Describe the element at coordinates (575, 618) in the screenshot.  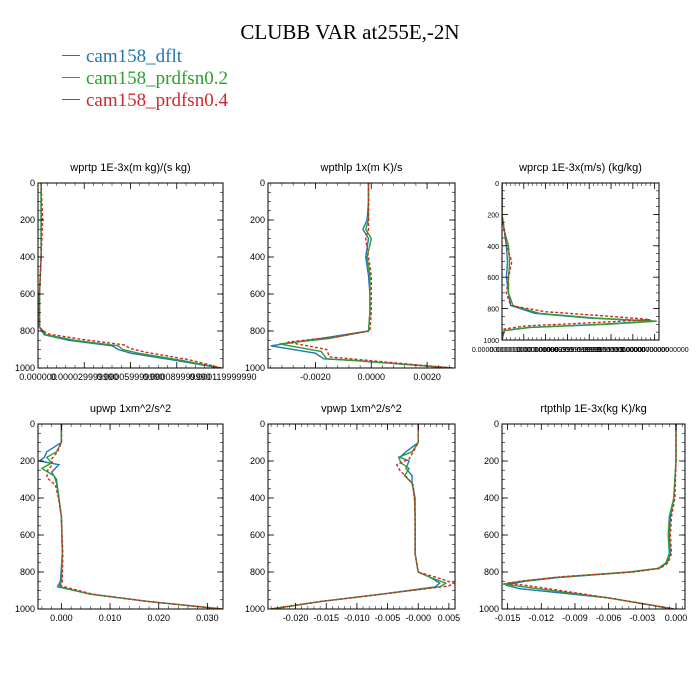
I see `x-tick-label: -0.009` at that location.